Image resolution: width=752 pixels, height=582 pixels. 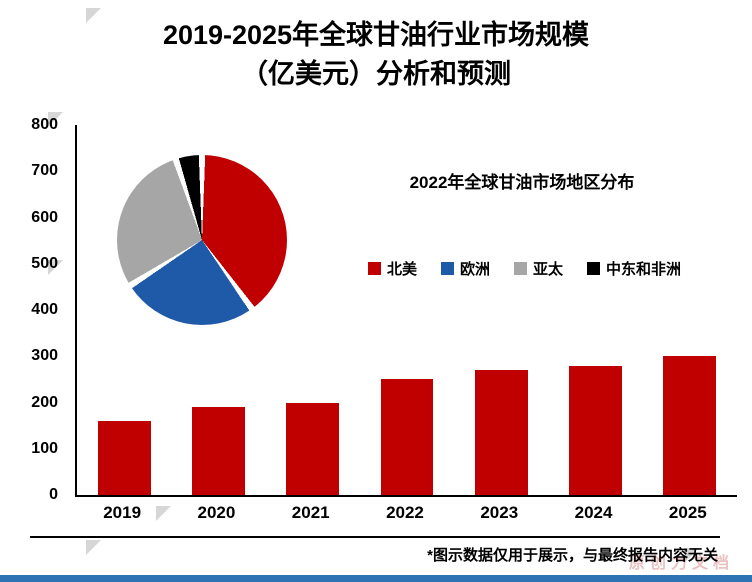 I want to click on bar-column-2022, so click(x=407, y=310).